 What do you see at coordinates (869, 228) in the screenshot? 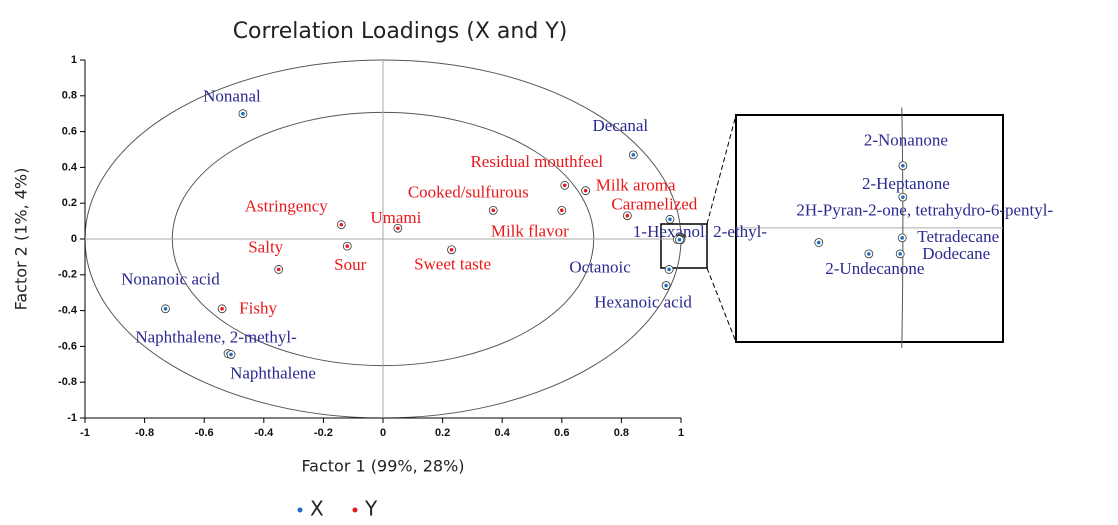
I see `inset-frame` at bounding box center [869, 228].